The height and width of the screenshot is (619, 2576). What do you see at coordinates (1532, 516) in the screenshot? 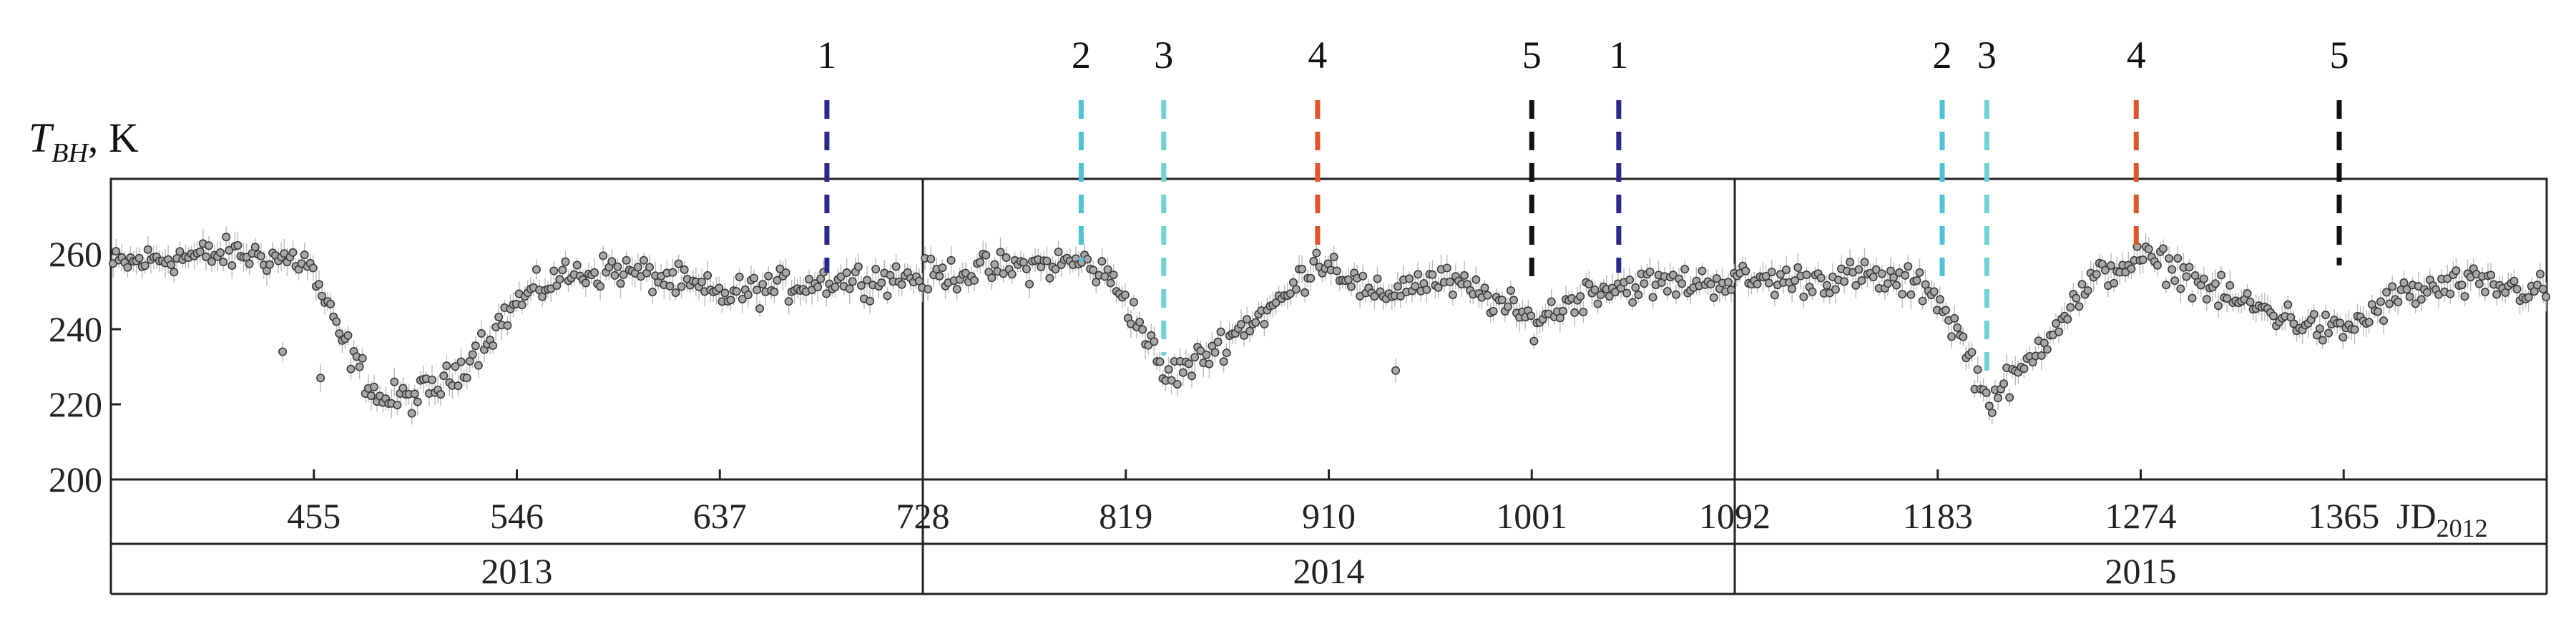
I see `x-tick-label: 1001` at bounding box center [1532, 516].